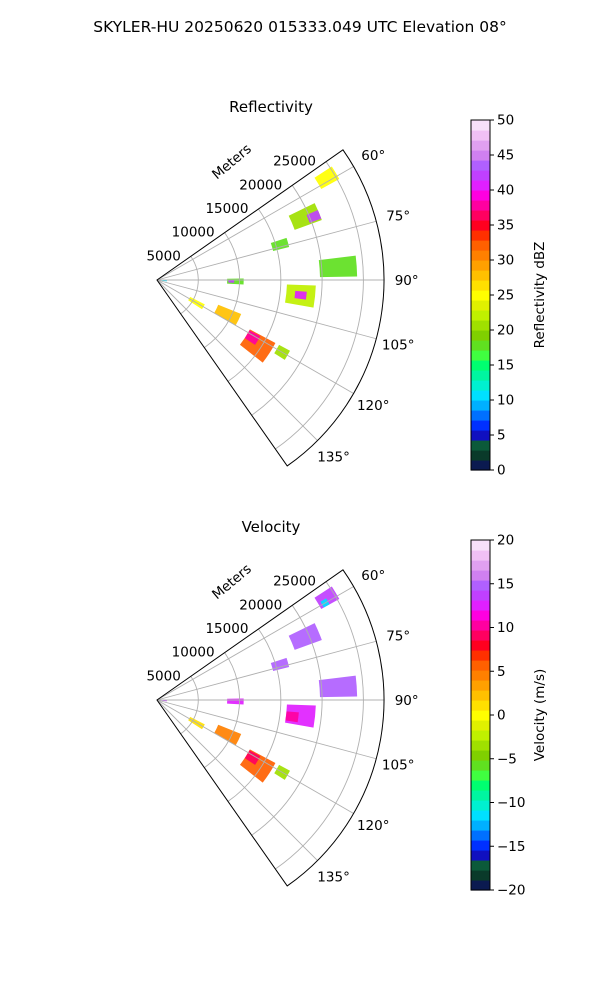 This screenshot has width=600, height=1000. What do you see at coordinates (540, 295) in the screenshot?
I see `colorbar-label: Reflectivity dBZ` at bounding box center [540, 295].